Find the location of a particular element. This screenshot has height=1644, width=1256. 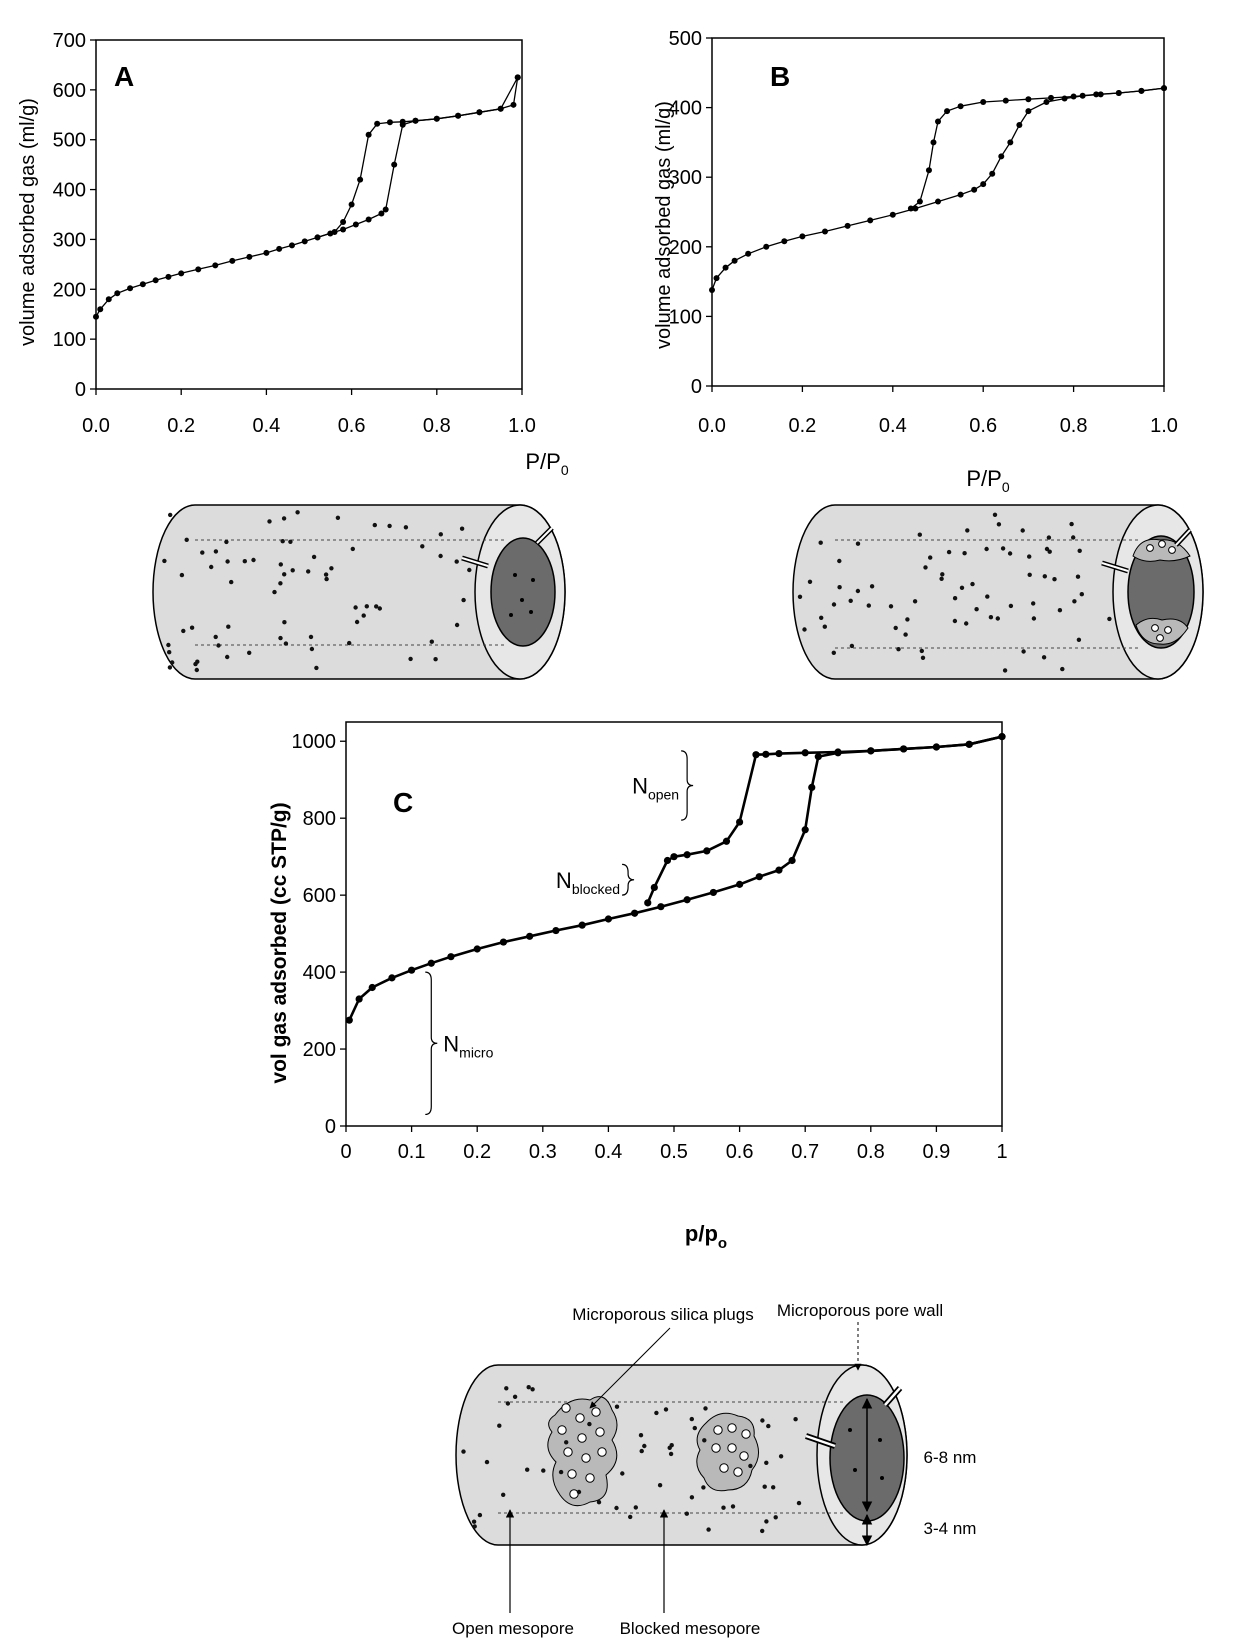

plot-frame is located at coordinates (674, 924).